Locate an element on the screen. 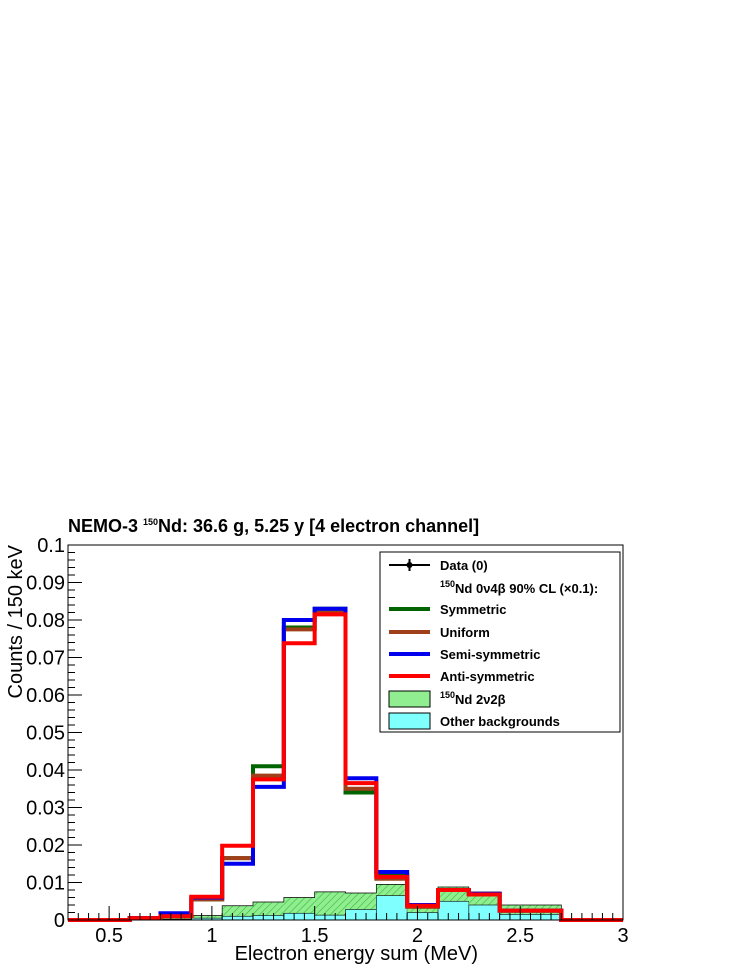 The width and height of the screenshot is (747, 967). y-tick-label: 0.03 is located at coordinates (45, 809).